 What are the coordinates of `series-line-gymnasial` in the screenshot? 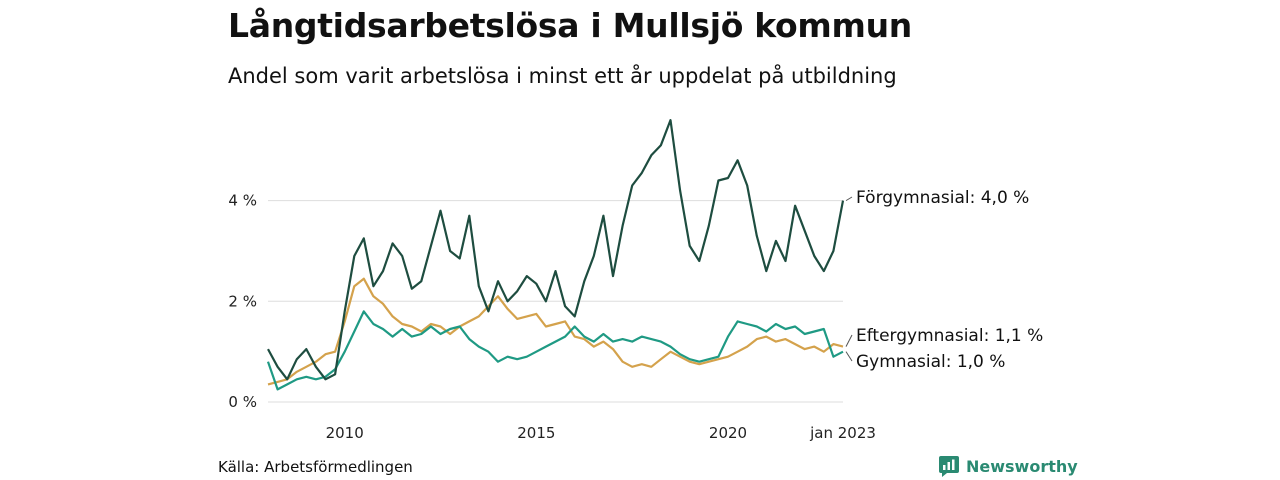 It's located at (555, 350).